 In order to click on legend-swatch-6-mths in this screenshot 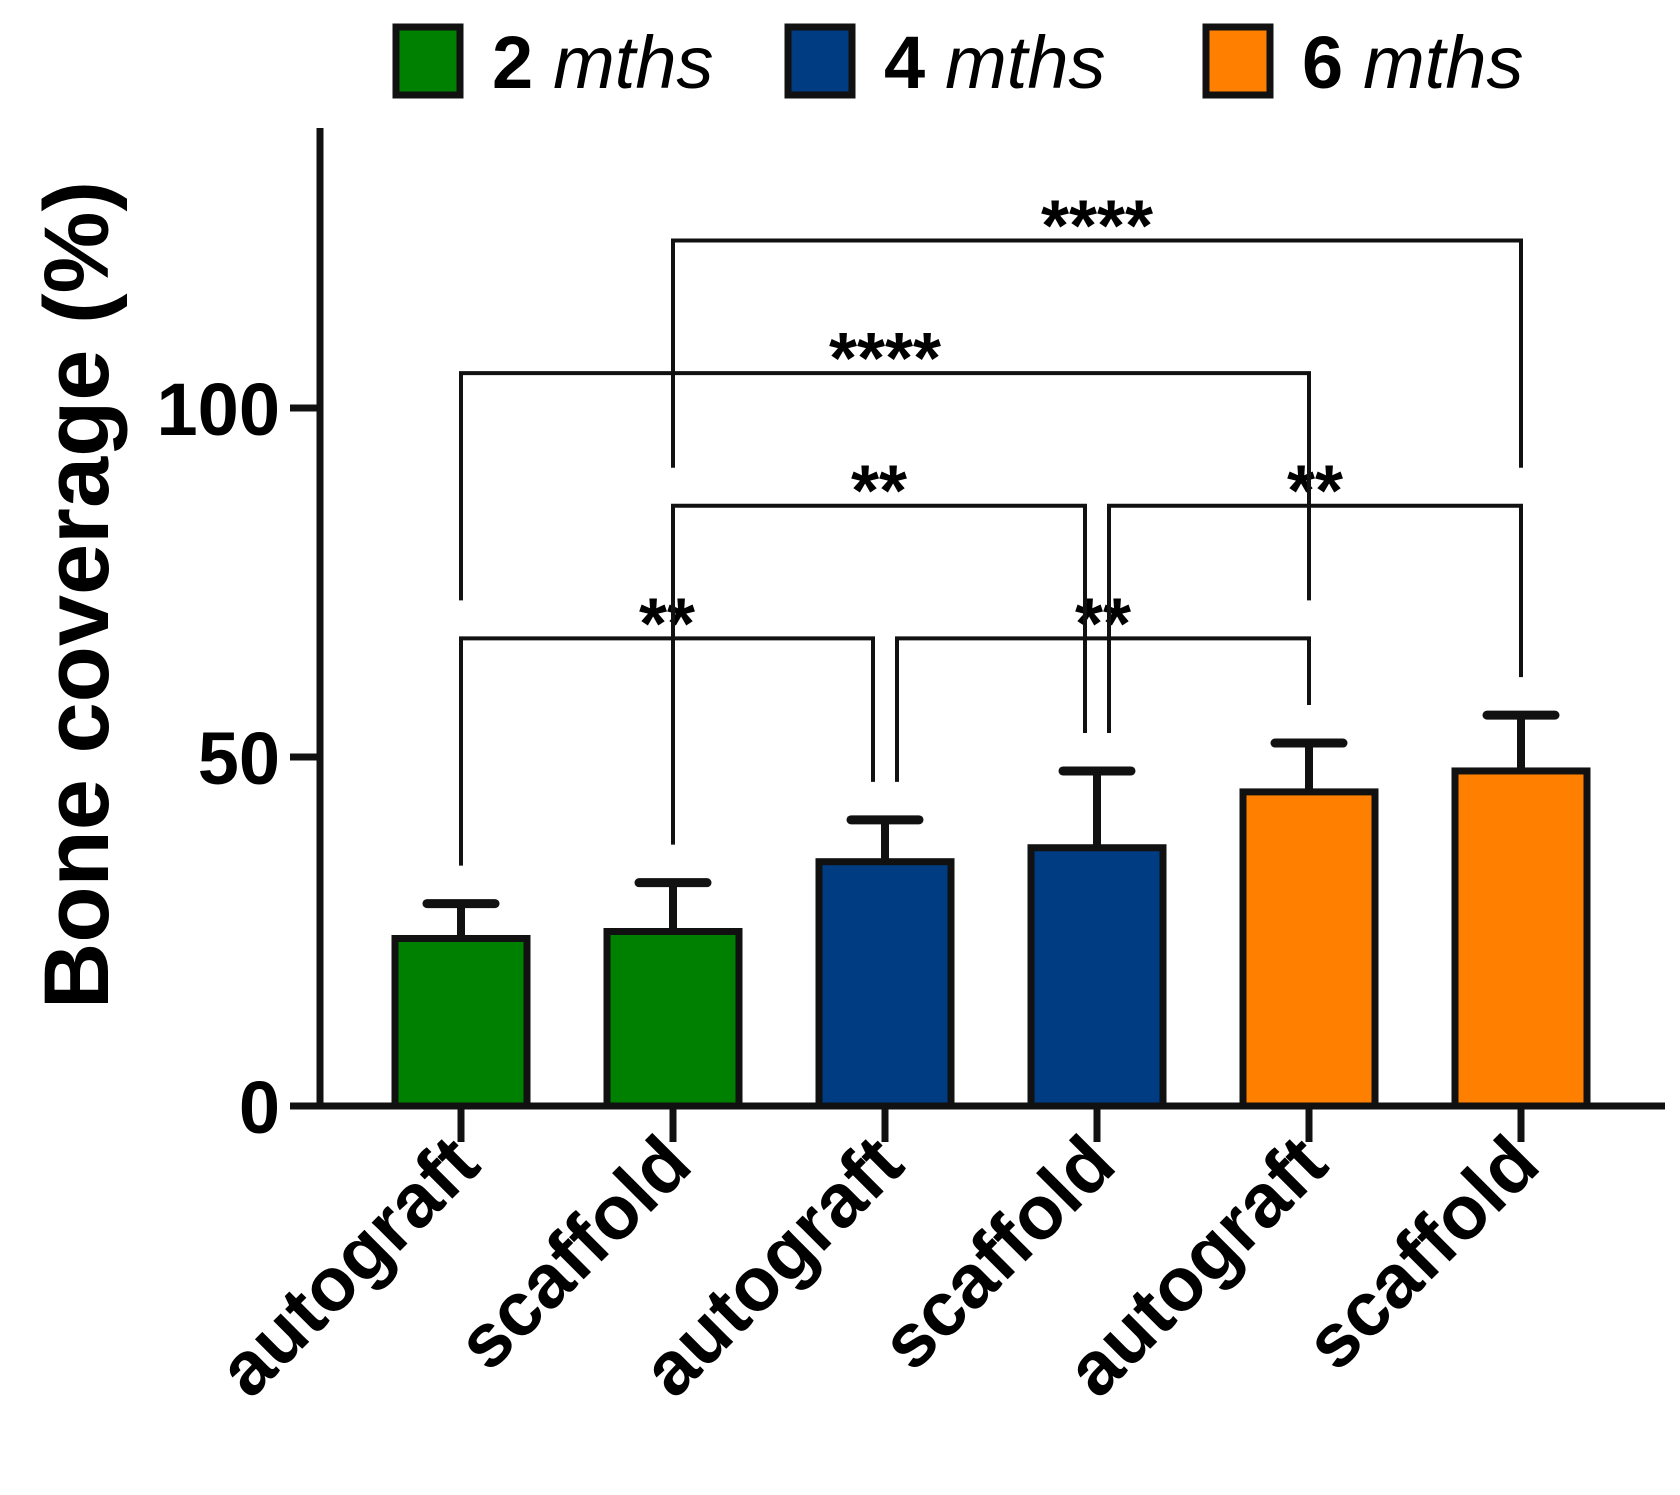, I will do `click(1238, 61)`.